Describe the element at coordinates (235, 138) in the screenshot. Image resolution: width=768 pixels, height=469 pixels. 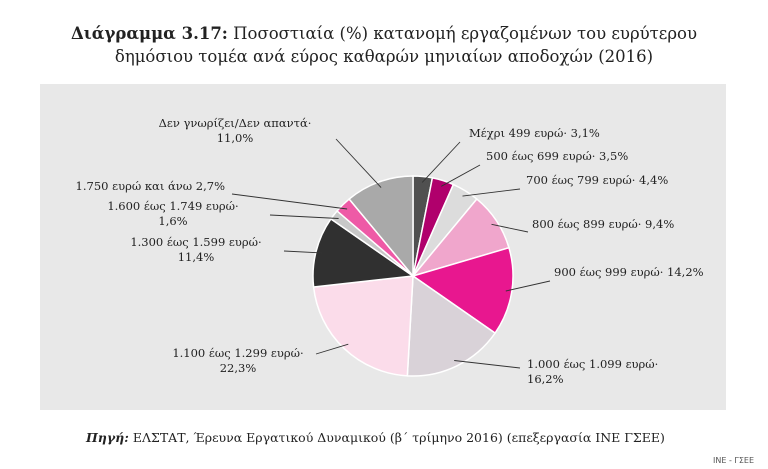
I see `slice-label-value: 11,0%` at that location.